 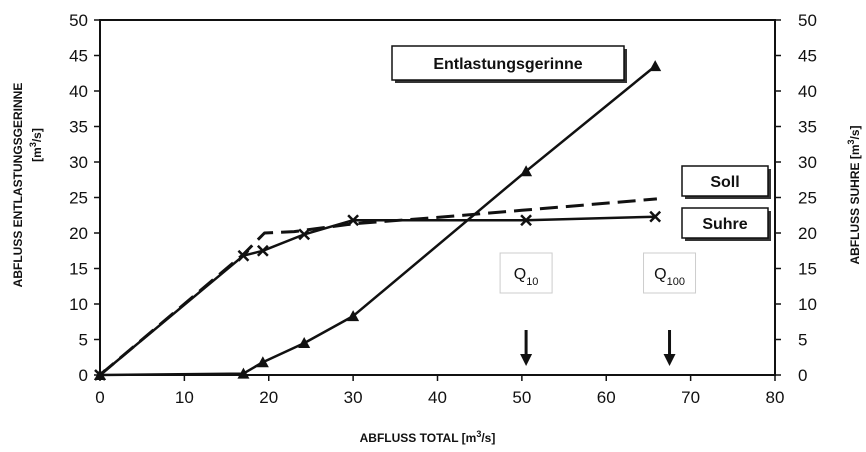 I want to click on x-tick-label: 20, so click(x=268, y=397).